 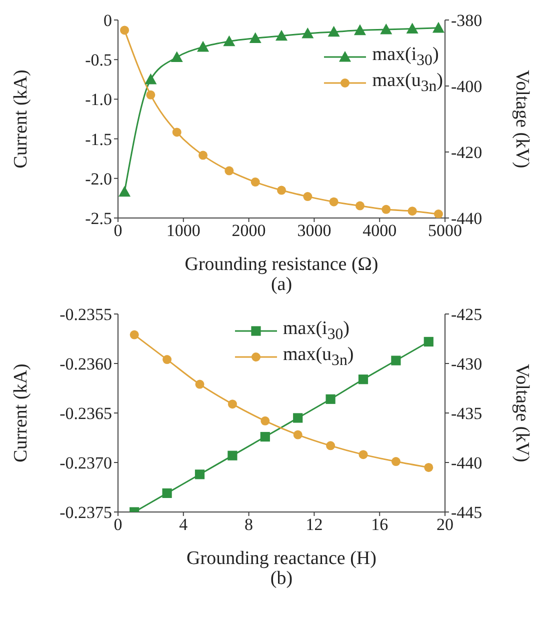 I want to click on x-tick-label: 1000, so click(x=183, y=230).